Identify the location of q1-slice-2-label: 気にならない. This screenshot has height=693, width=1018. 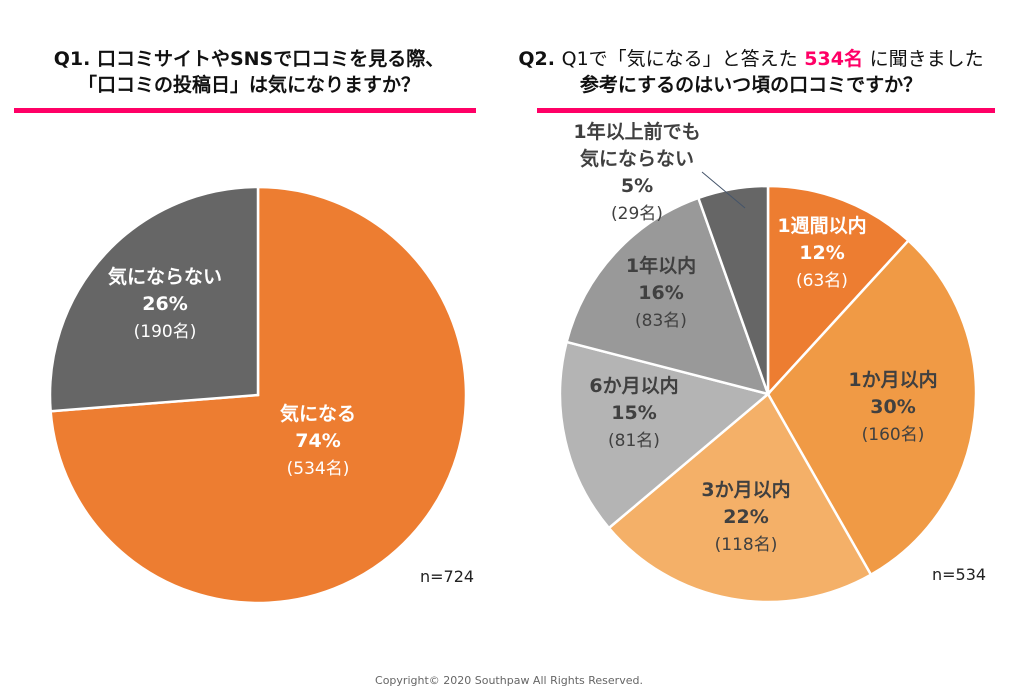
(165, 276).